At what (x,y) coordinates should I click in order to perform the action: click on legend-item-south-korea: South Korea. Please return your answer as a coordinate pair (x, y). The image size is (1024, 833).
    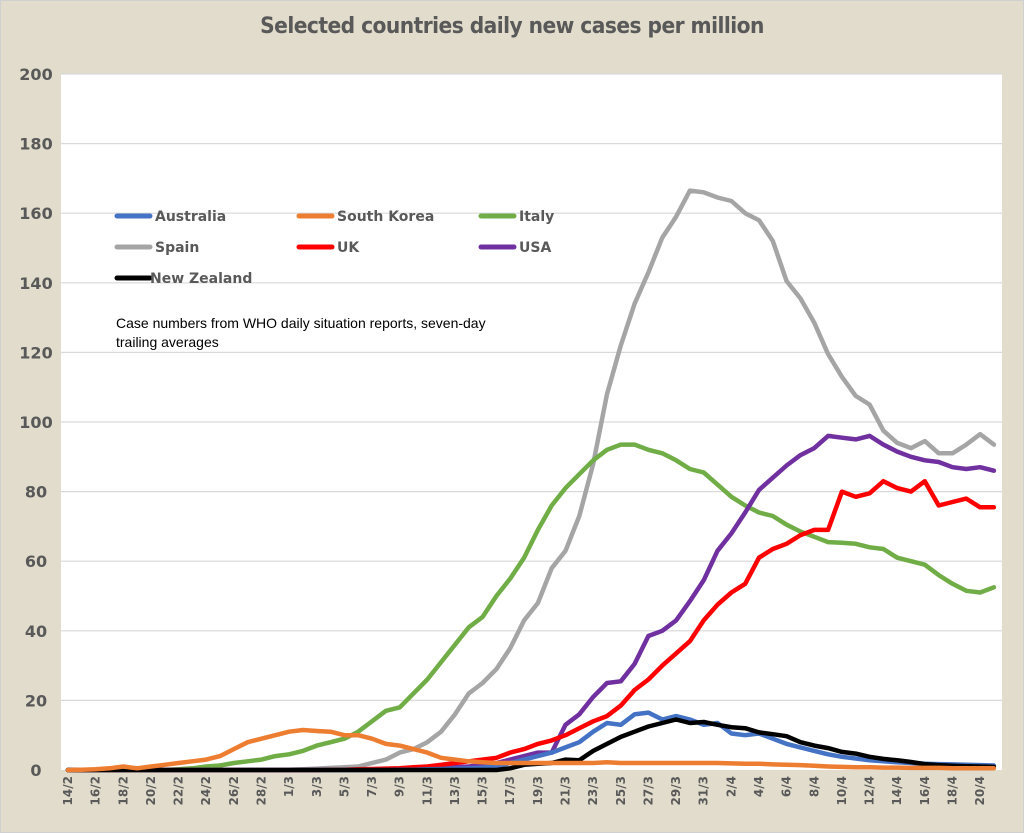
    Looking at the image, I should click on (365, 217).